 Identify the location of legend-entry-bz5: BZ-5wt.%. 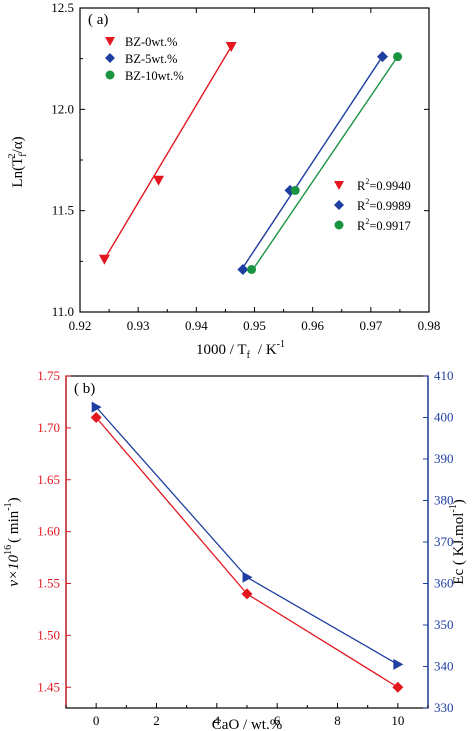
(141, 59).